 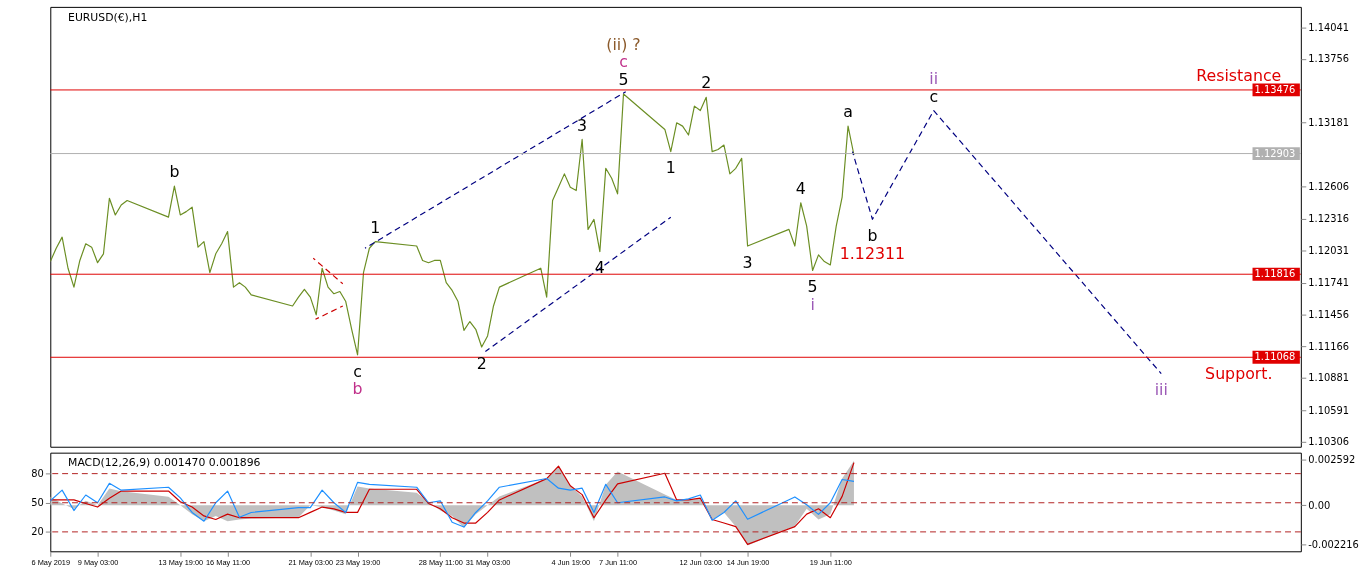 I want to click on y-tick-label: -0.002216, so click(x=1333, y=545).